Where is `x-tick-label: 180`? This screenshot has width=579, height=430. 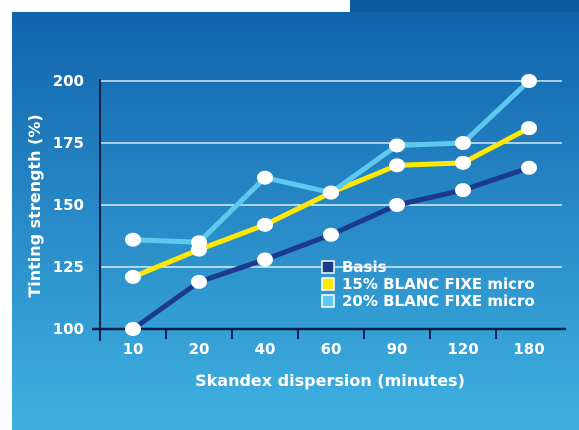 x-tick-label: 180 is located at coordinates (528, 349).